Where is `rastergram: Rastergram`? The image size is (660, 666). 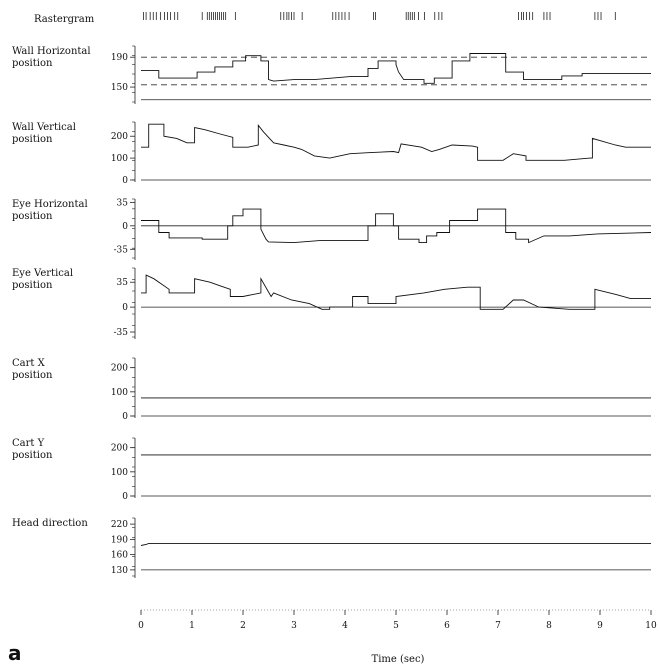 rastergram: Rastergram is located at coordinates (325, 18).